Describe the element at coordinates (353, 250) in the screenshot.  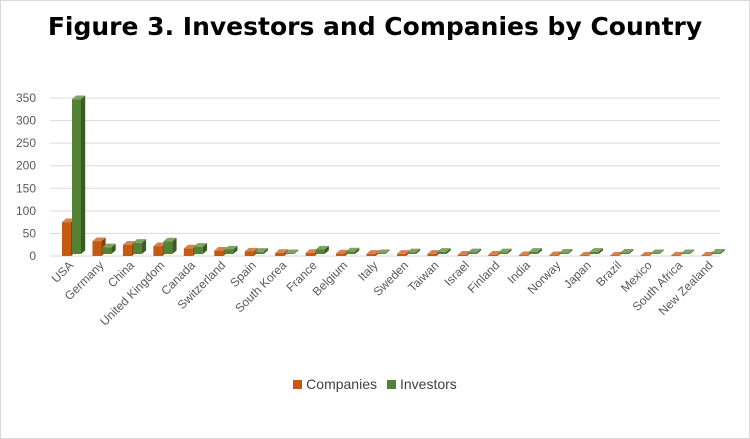
I see `bar-investors-belgium` at that location.